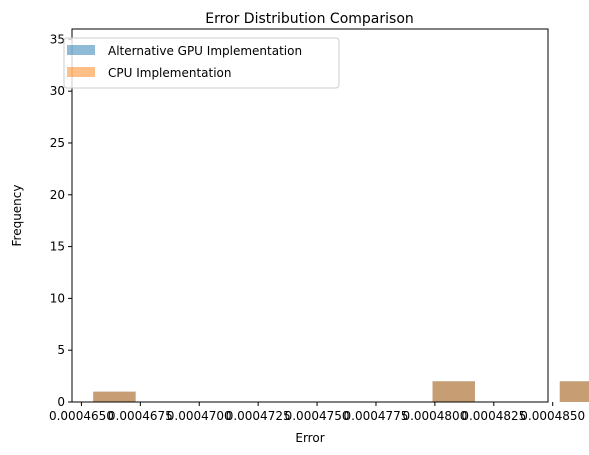 Image resolution: width=589 pixels, height=455 pixels. What do you see at coordinates (17, 216) in the screenshot?
I see `y-axis-label: Frequency` at bounding box center [17, 216].